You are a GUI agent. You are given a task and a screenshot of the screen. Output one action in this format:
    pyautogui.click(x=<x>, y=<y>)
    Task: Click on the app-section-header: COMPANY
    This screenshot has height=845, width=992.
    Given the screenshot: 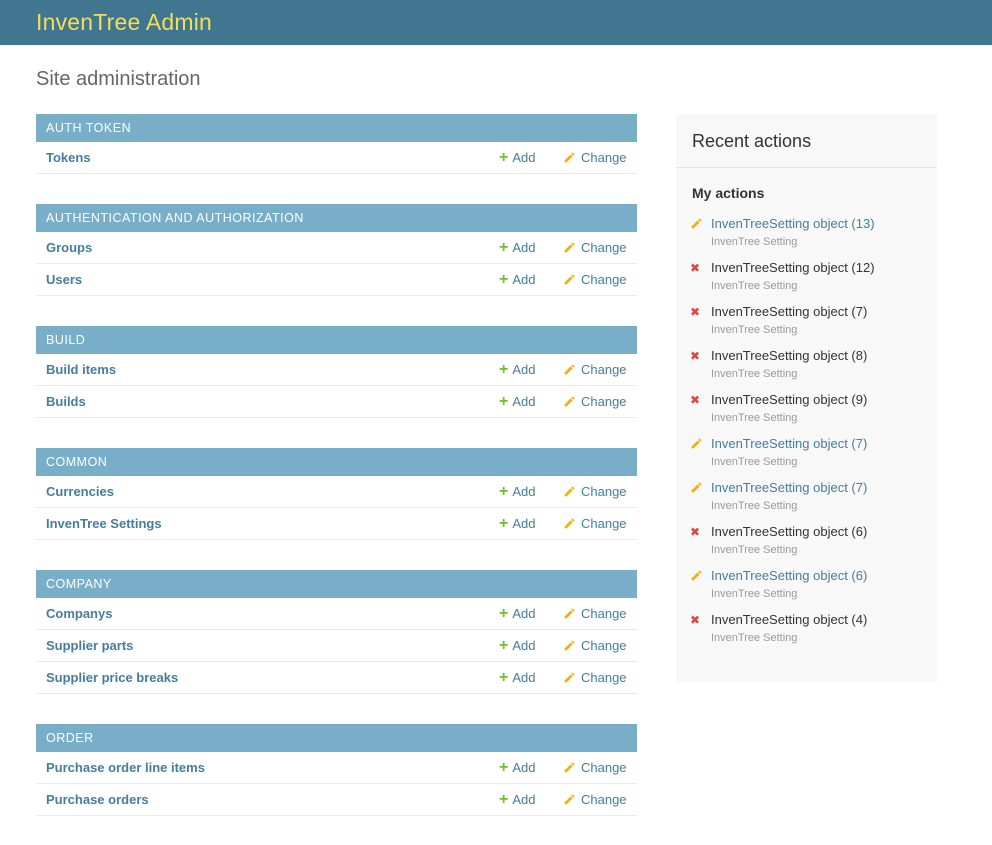 What is the action you would take?
    pyautogui.click(x=336, y=584)
    